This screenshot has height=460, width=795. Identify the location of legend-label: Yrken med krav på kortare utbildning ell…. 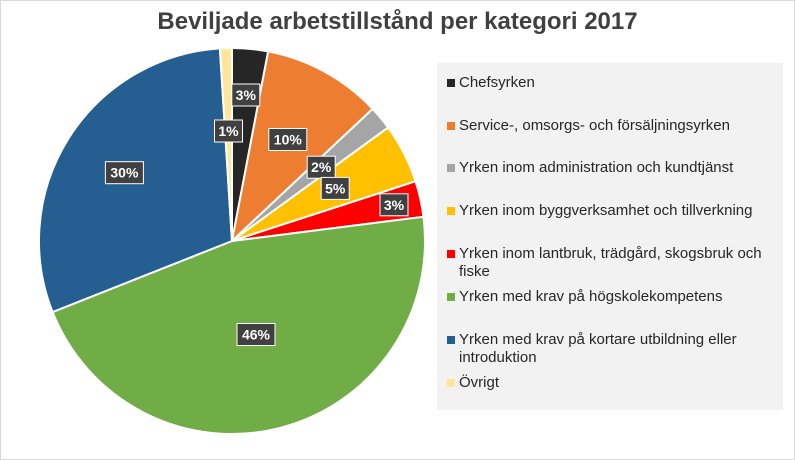
(598, 348).